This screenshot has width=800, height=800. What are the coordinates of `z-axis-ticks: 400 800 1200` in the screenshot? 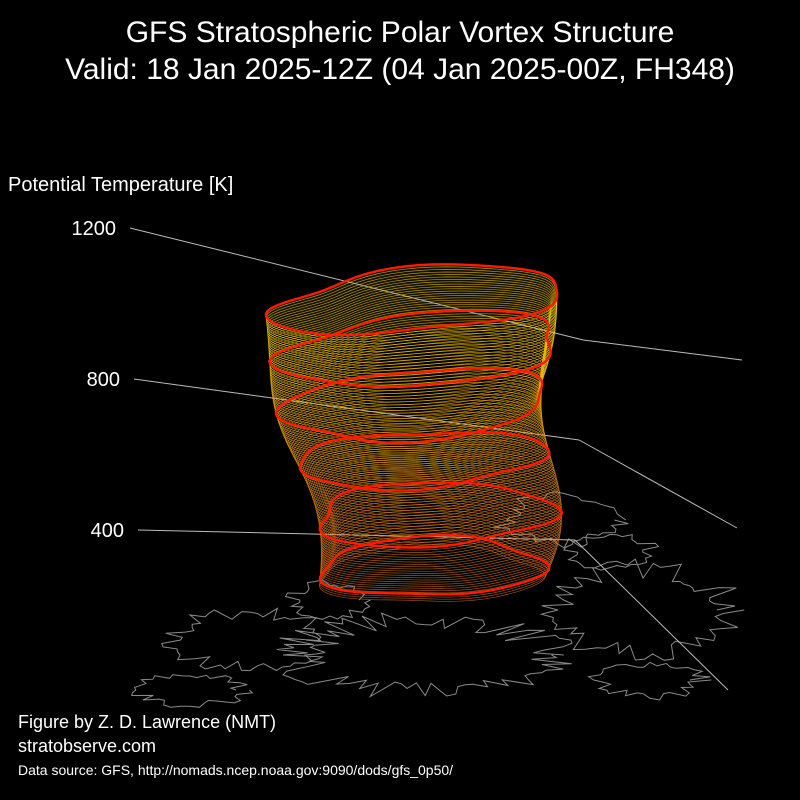 It's located at (98, 380).